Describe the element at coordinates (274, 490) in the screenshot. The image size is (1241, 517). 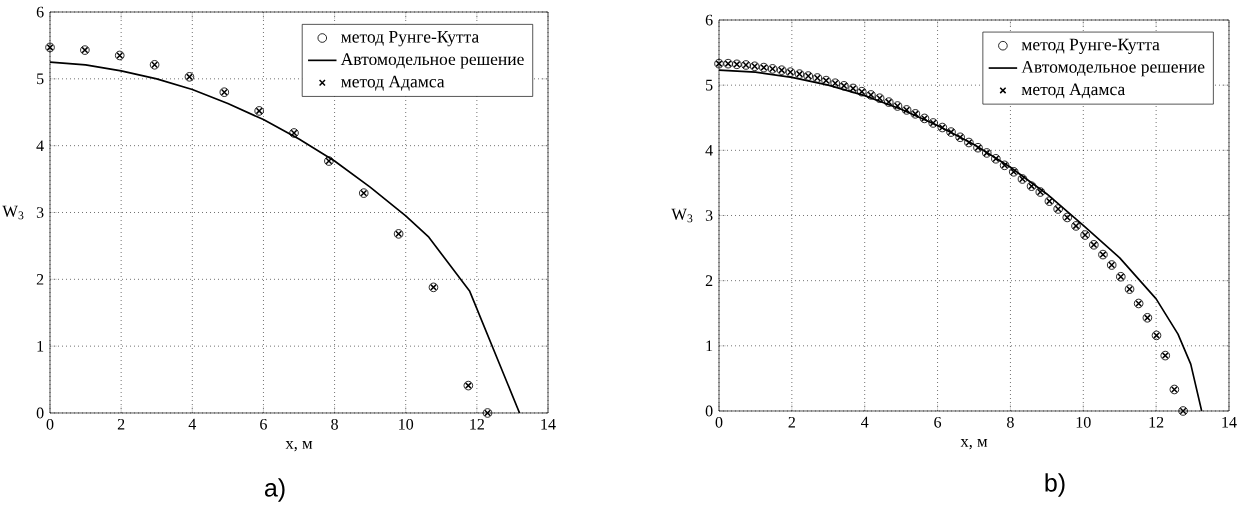
I see `text: a)` at that location.